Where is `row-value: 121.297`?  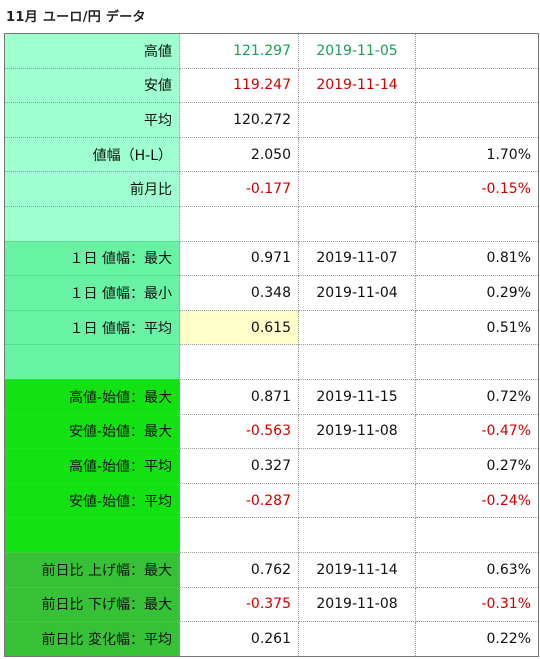
row-value: 121.297 is located at coordinates (239, 51).